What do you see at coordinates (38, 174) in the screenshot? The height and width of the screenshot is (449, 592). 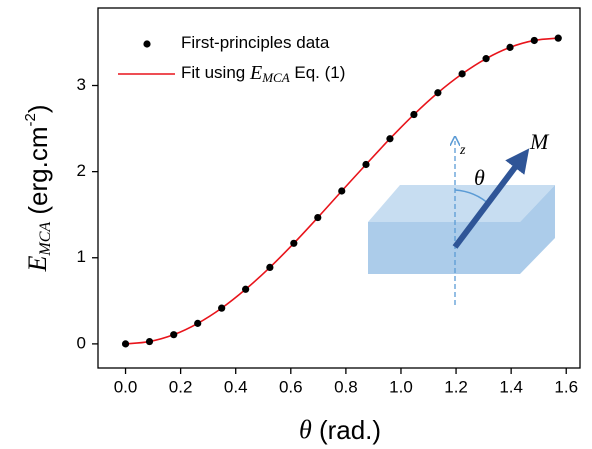 I see `y-label-unit: (erg.cm` at bounding box center [38, 174].